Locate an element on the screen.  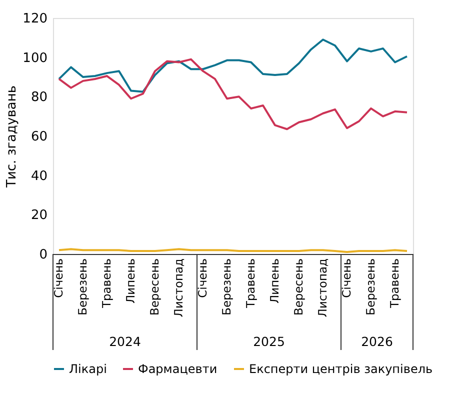
y-tick-label: 40 is located at coordinates (39, 176).